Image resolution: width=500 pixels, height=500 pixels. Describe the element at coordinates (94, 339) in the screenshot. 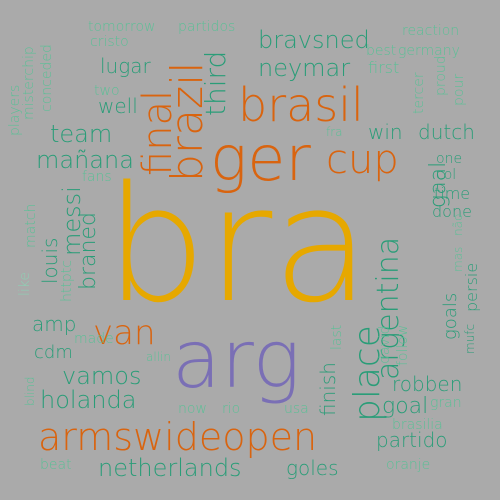

I see `word-made: made` at that location.